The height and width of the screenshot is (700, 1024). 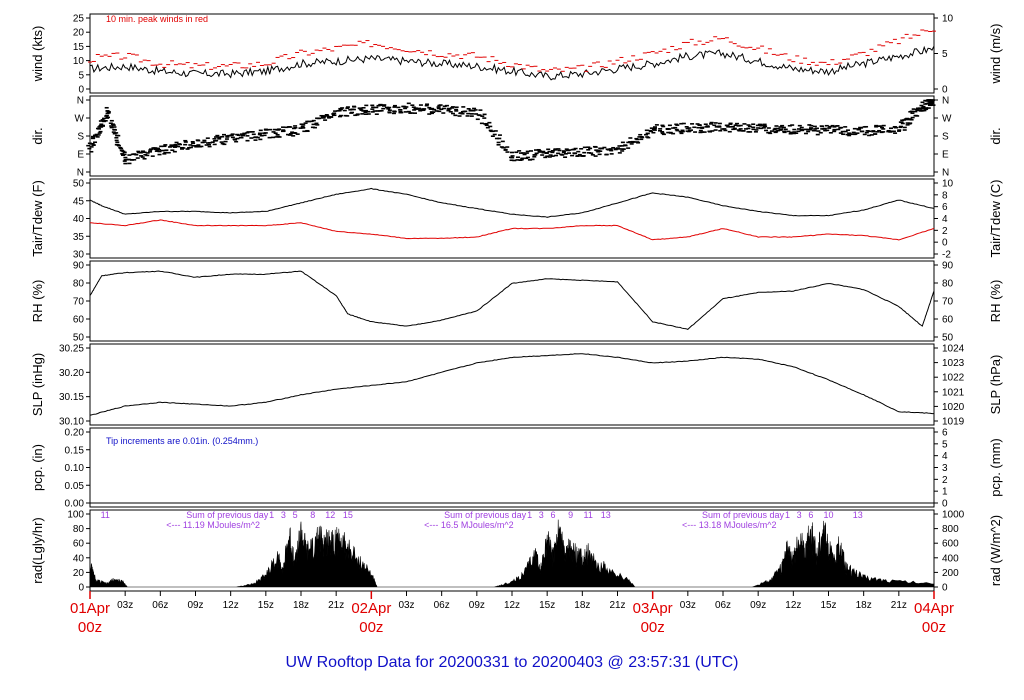 I want to click on y-axis-title-right: Tair/Tdew (C), so click(x=995, y=218).